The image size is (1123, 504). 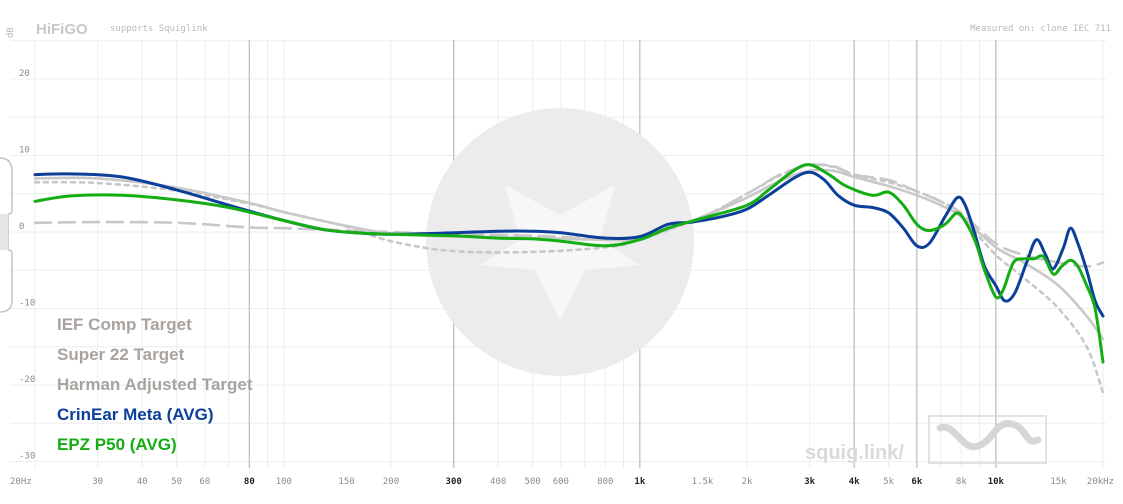 I want to click on x-tick-label: 2k, so click(x=747, y=482).